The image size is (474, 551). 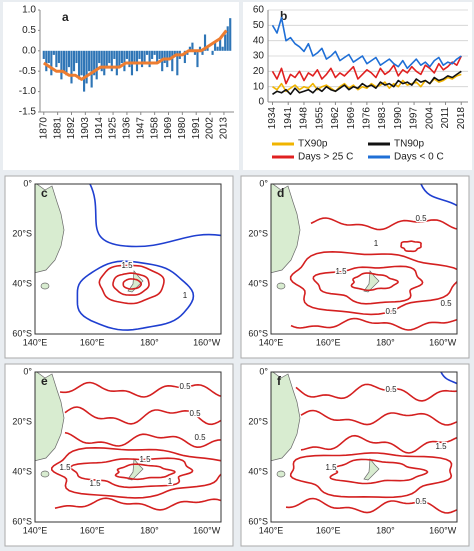 What do you see at coordinates (71, 128) in the screenshot?
I see `x-tick-label: 1892` at bounding box center [71, 128].